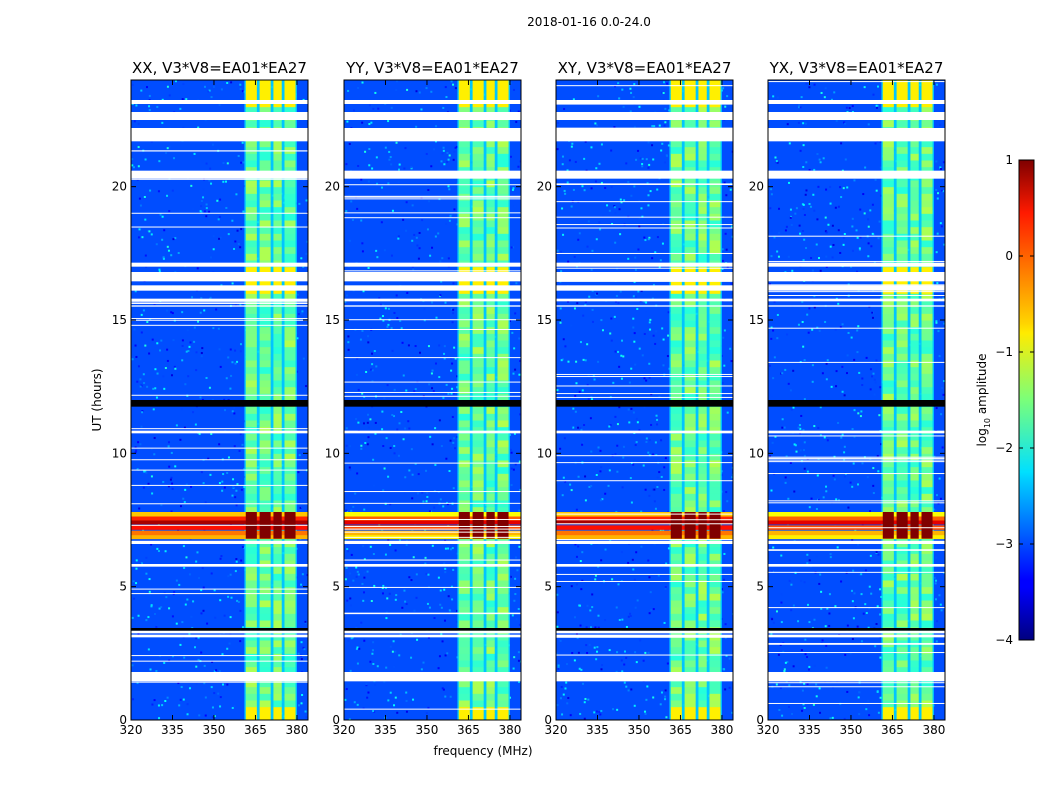  I want to click on panel-title: YY, V3*V8=EA01*EA27, so click(432, 68).